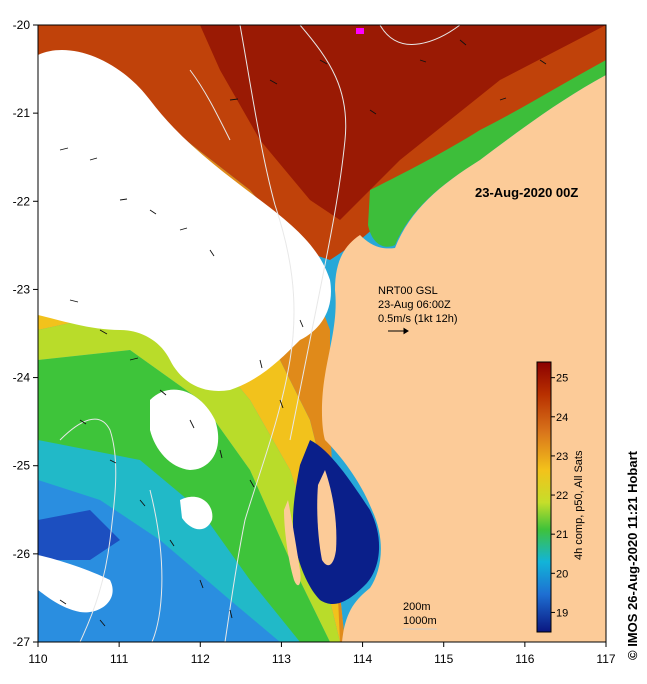 The image size is (647, 684). I want to click on lat-tick-label: -21, so click(22, 113).